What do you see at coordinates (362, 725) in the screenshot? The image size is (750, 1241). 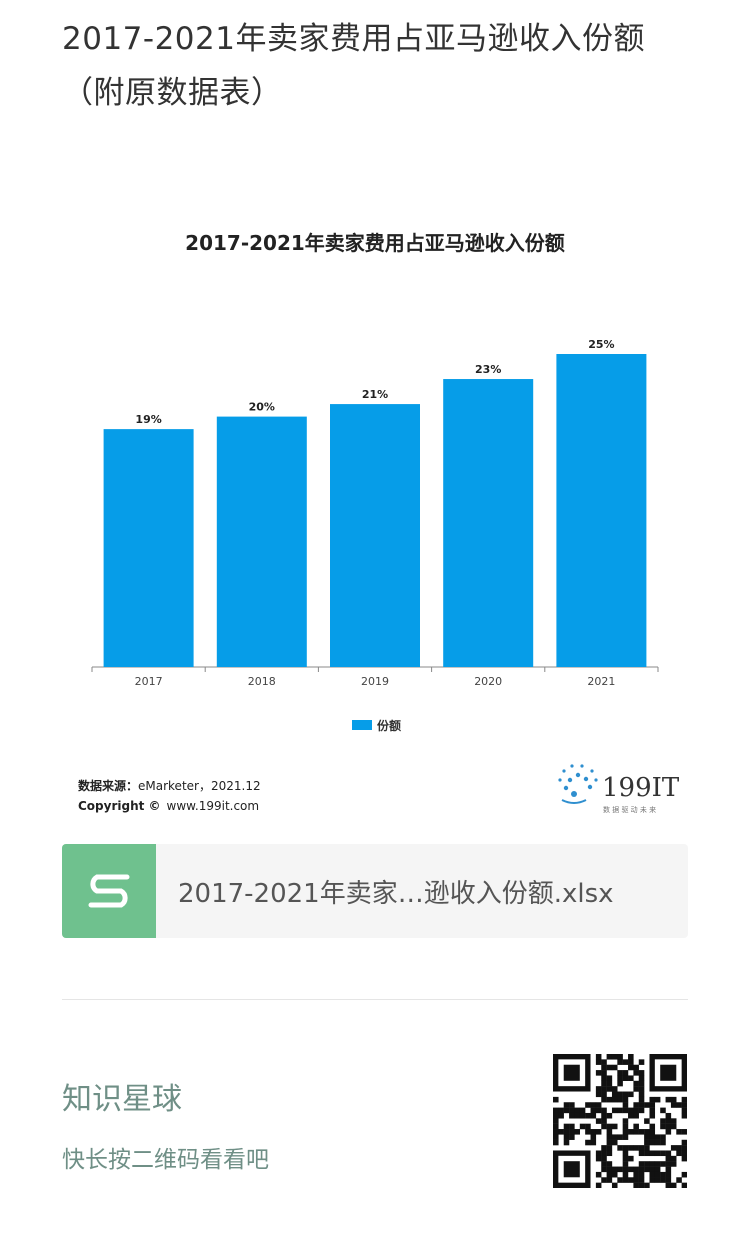 I see `legend-swatch` at bounding box center [362, 725].